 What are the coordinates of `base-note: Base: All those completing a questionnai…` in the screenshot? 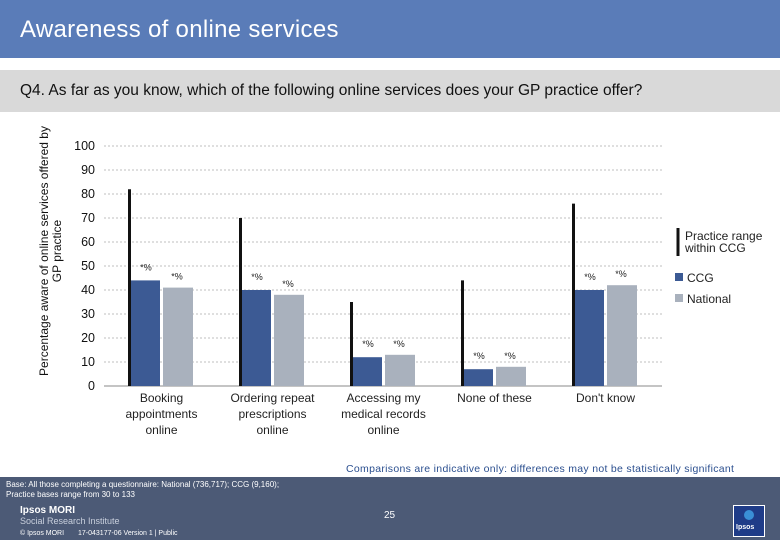 It's located at (186, 490).